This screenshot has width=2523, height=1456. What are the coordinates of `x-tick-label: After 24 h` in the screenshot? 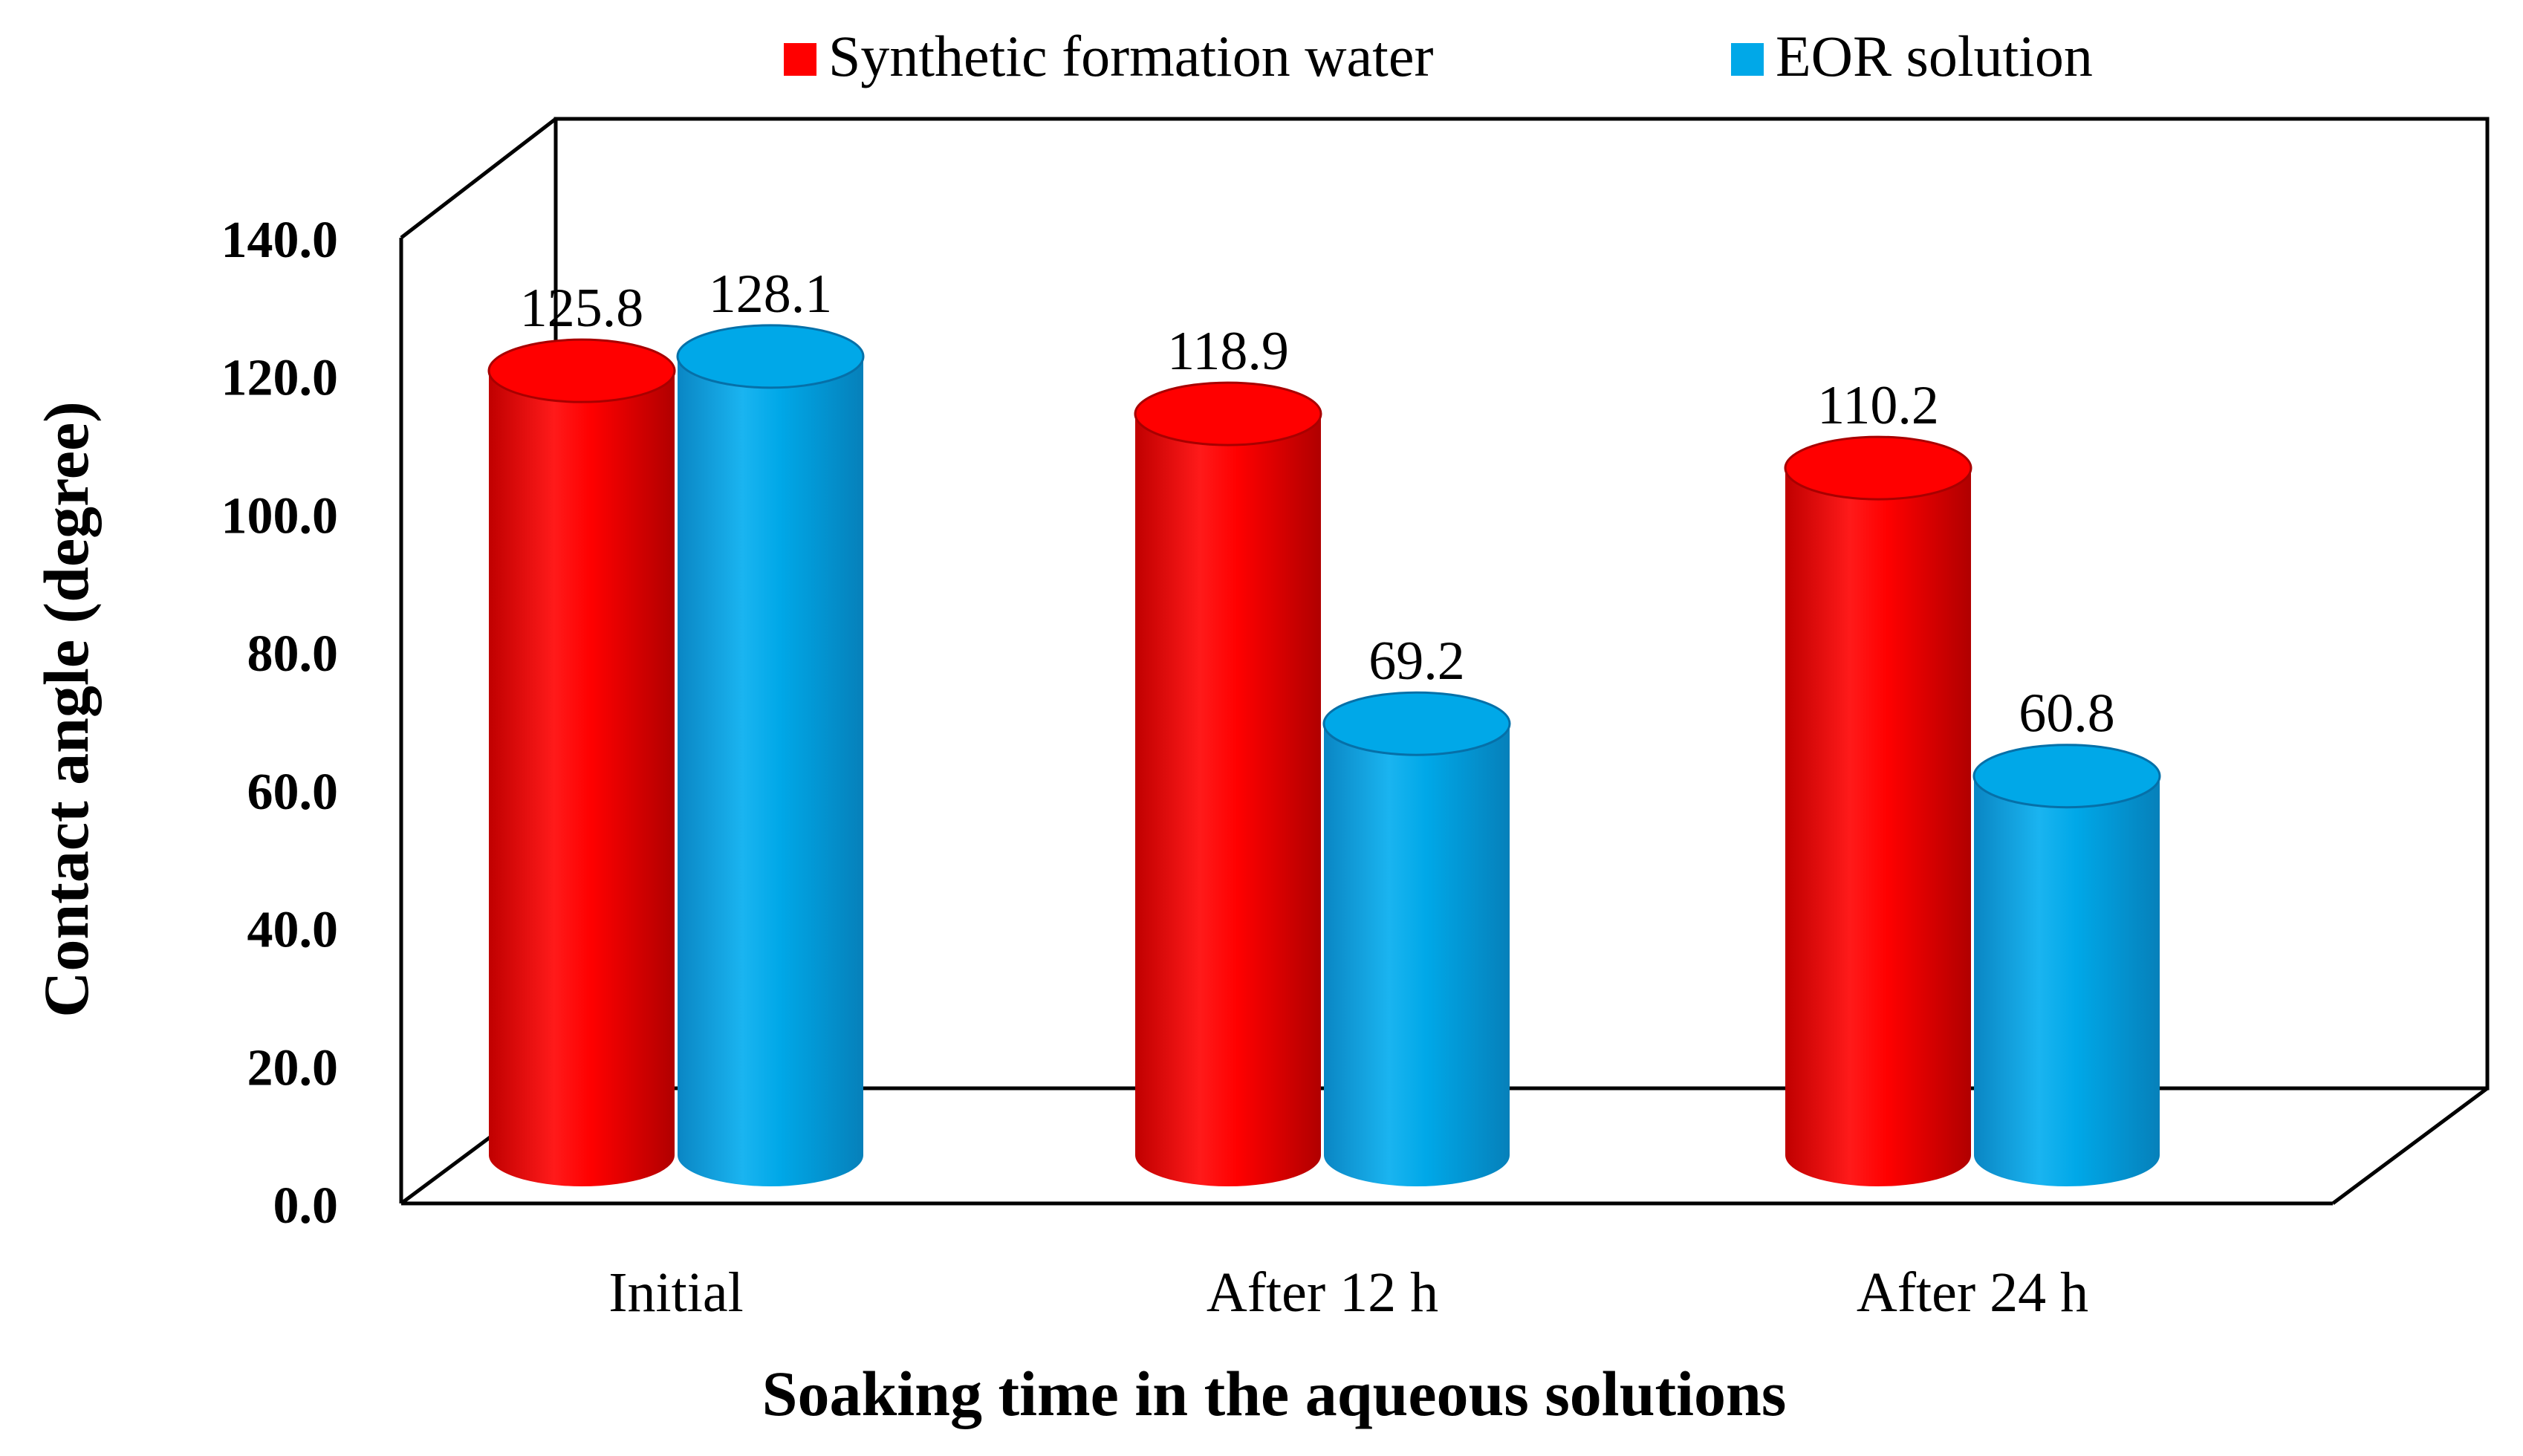 It's located at (1972, 1292).